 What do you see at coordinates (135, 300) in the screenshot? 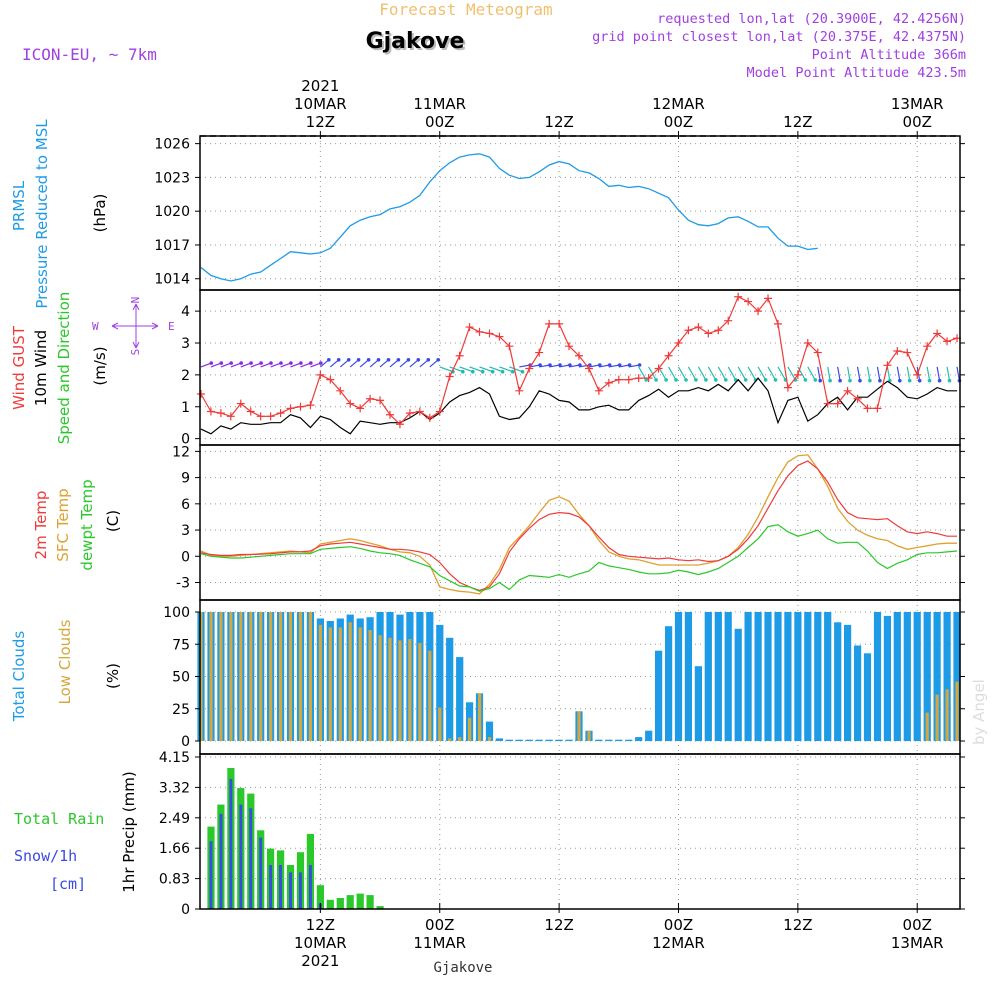
I see `compass-north: N` at bounding box center [135, 300].